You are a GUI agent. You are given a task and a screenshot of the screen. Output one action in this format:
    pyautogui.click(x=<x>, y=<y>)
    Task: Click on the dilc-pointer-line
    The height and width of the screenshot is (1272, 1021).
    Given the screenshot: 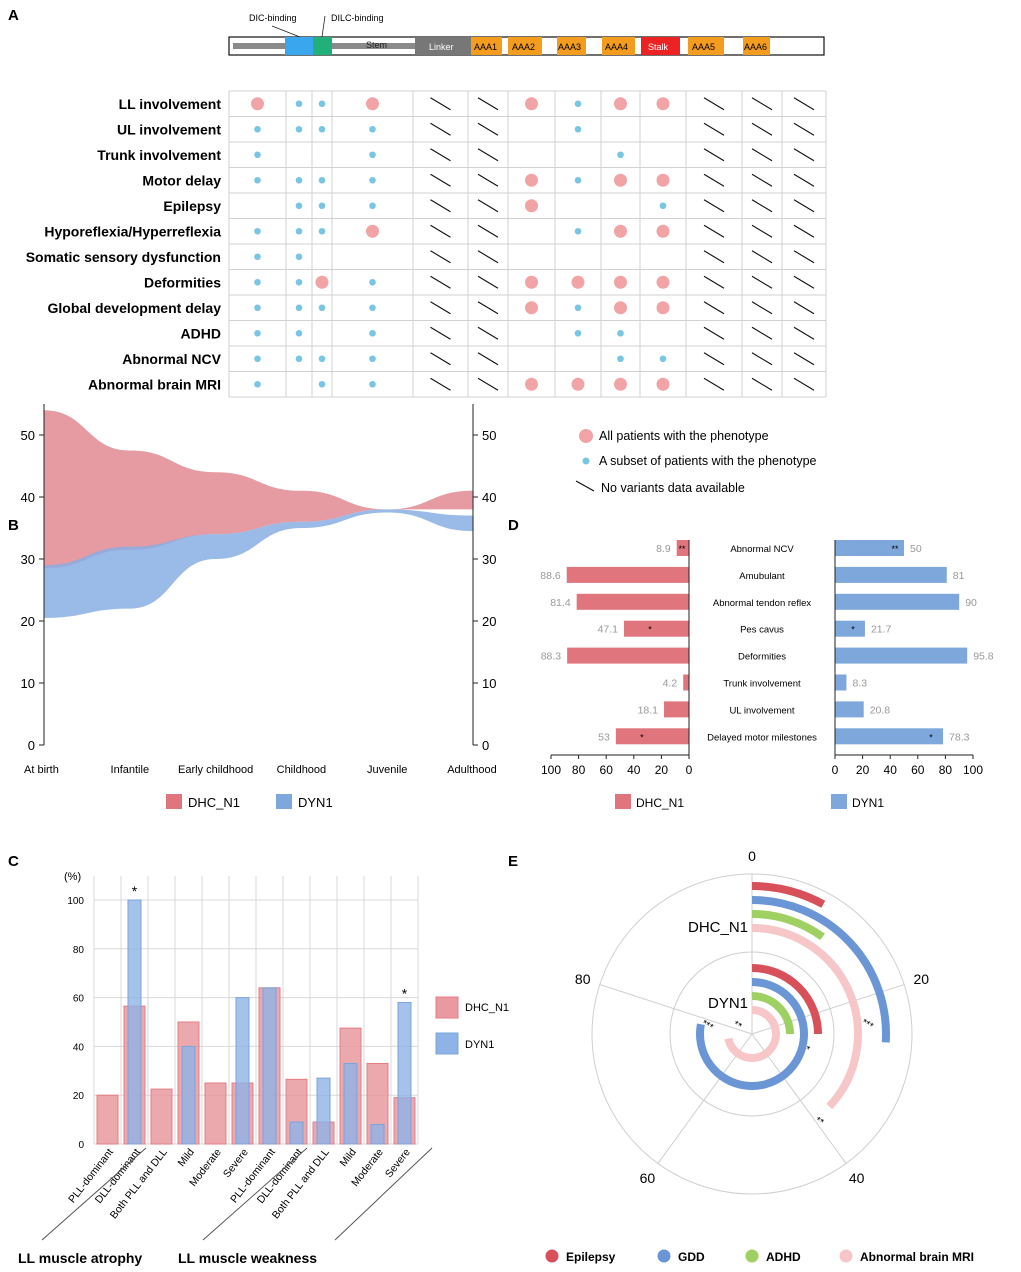 What is the action you would take?
    pyautogui.click(x=323, y=26)
    